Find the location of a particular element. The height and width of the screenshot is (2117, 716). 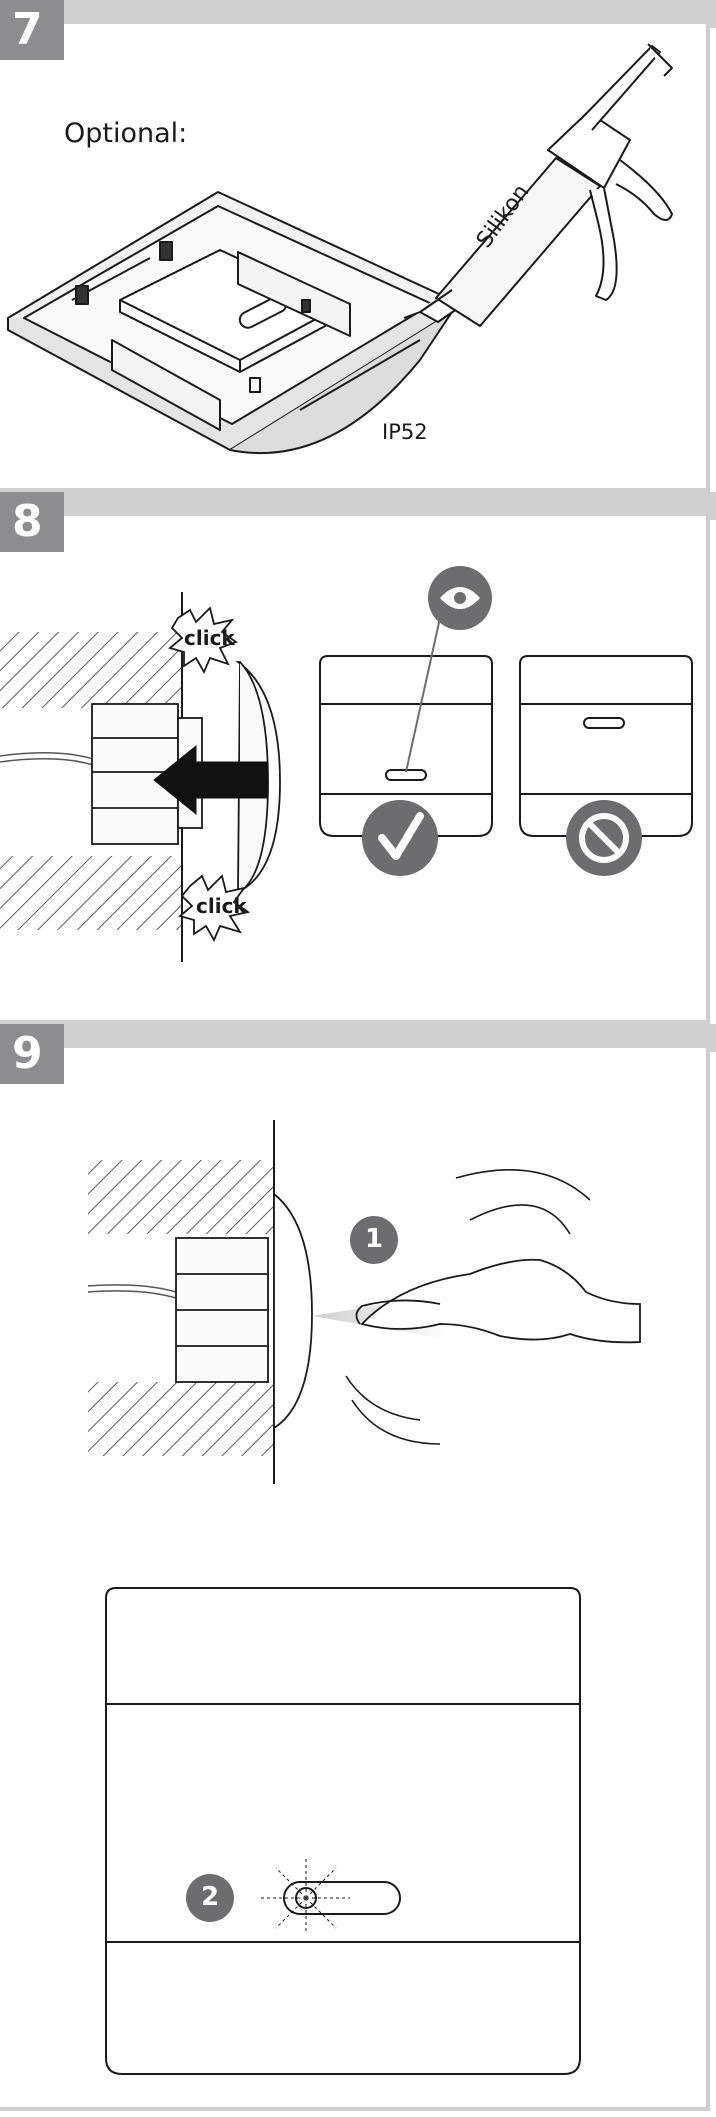

step-9-number: 9 is located at coordinates (32, 1054).